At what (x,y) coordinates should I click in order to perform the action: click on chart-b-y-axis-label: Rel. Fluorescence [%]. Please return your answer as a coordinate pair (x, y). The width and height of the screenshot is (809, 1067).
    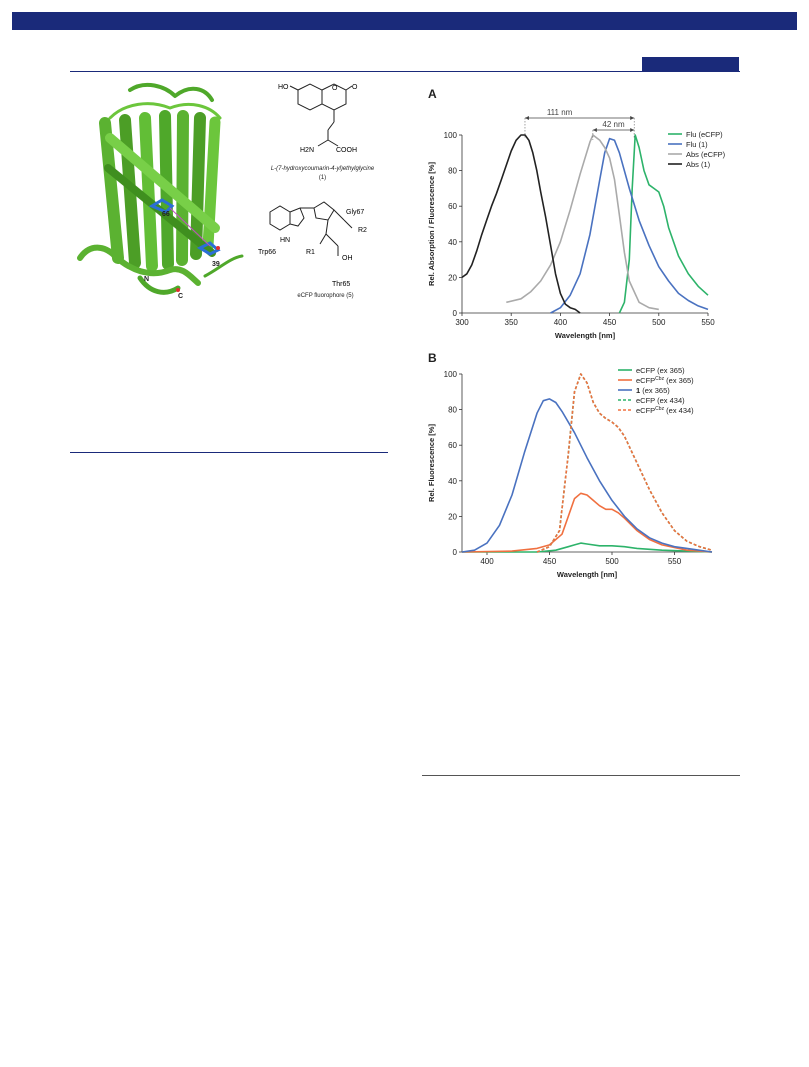
    Looking at the image, I should click on (431, 463).